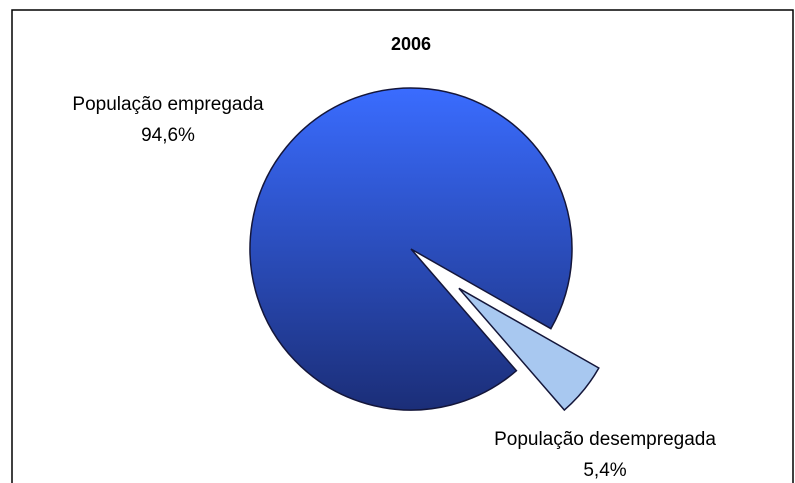  I want to click on slice-value-label: 94,6%, so click(168, 135).